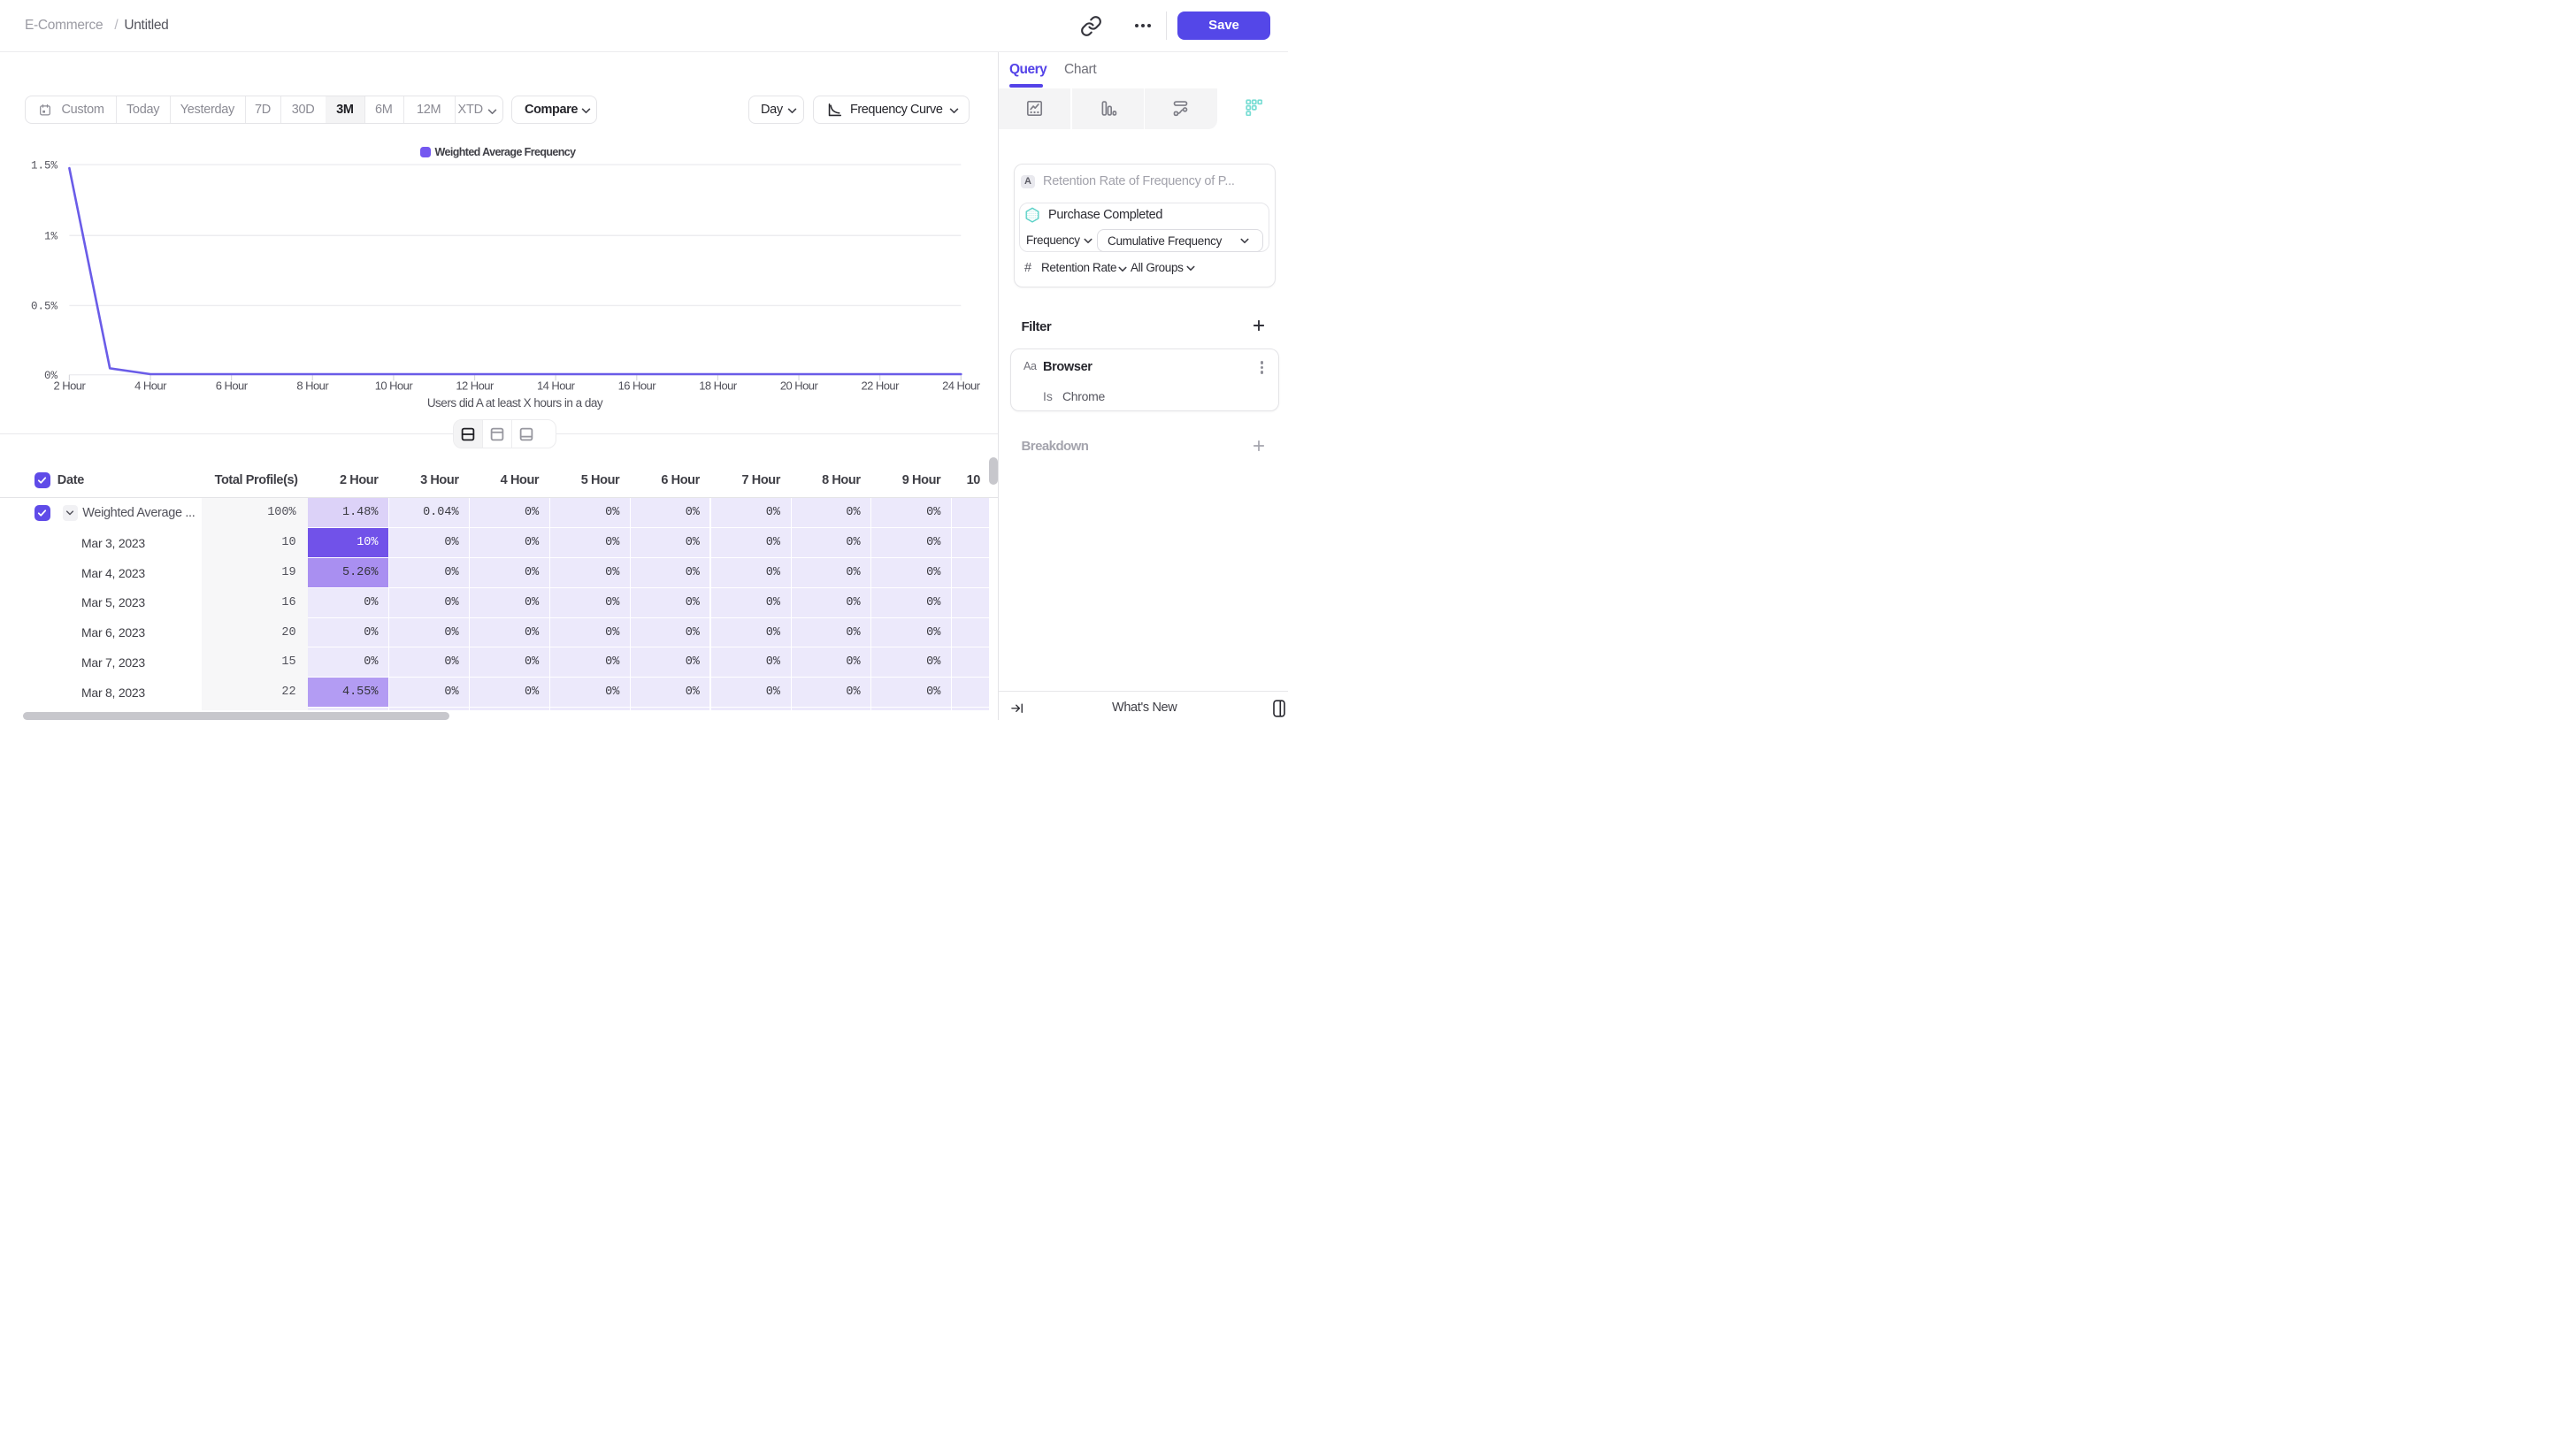 This screenshot has height=1440, width=2576. I want to click on svg-text: 0%, so click(51, 376).